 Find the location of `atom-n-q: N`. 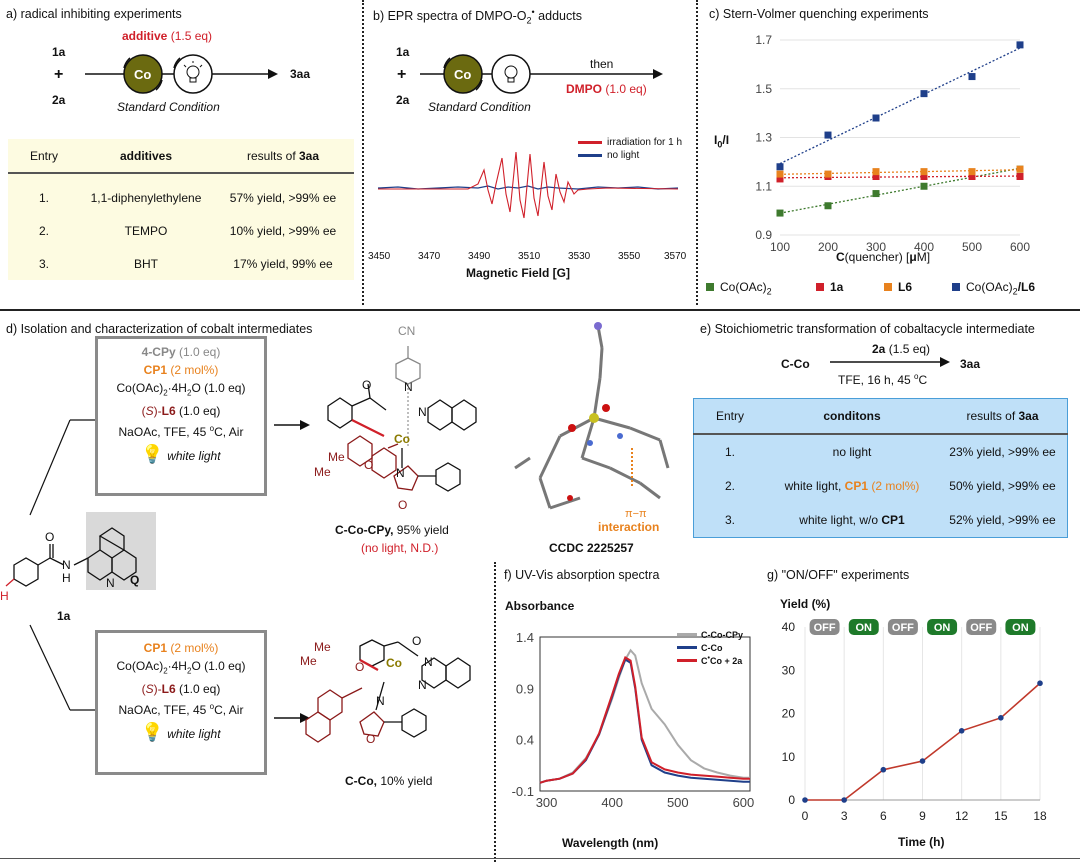

atom-n-q: N is located at coordinates (110, 583).